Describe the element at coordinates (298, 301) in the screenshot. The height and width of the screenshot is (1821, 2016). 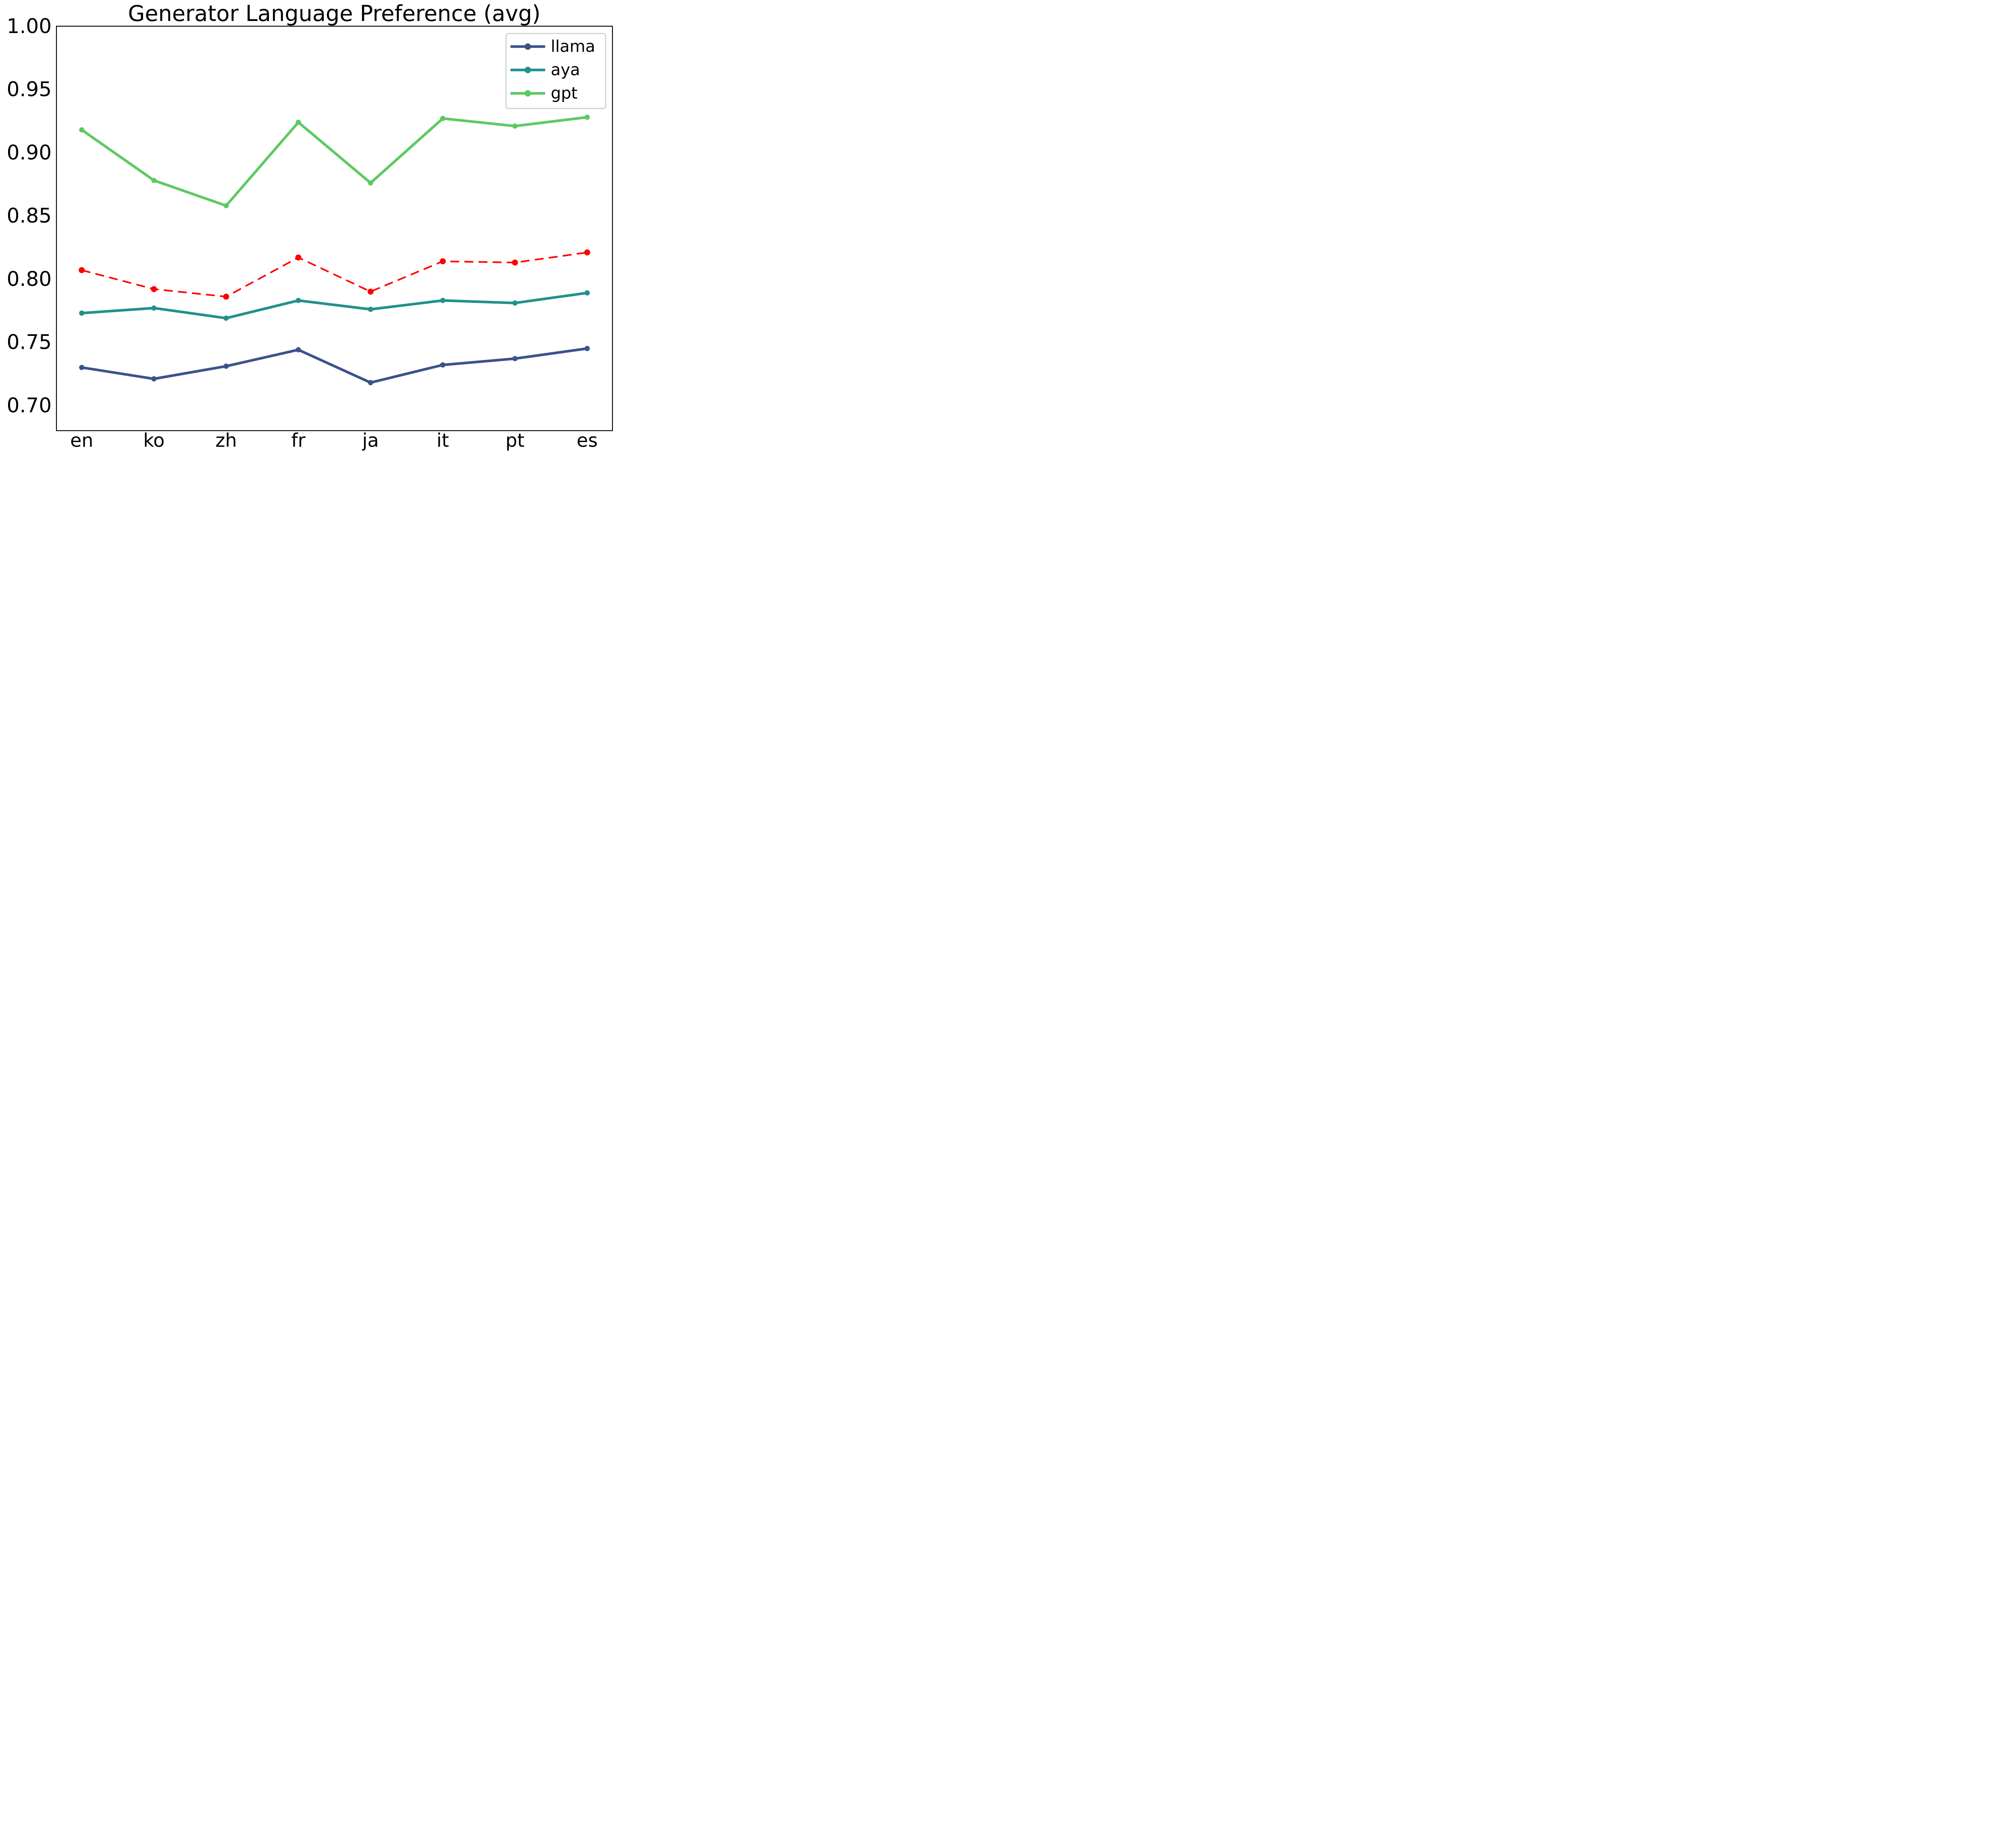
I see `series-marker-aya-fr` at that location.